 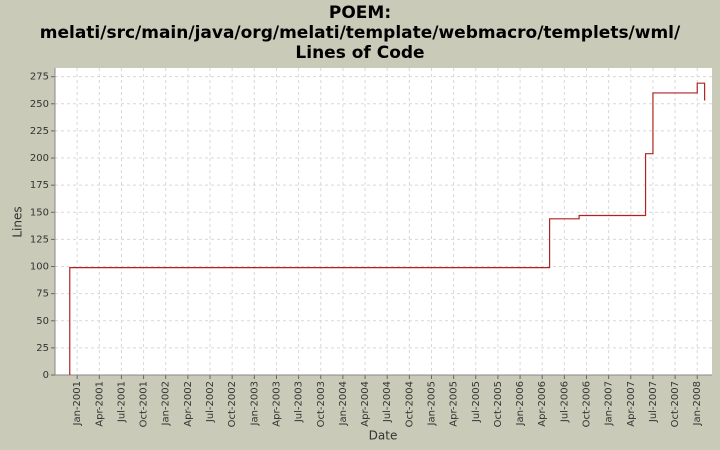 I want to click on y-tick-label: 125, so click(x=39, y=239).